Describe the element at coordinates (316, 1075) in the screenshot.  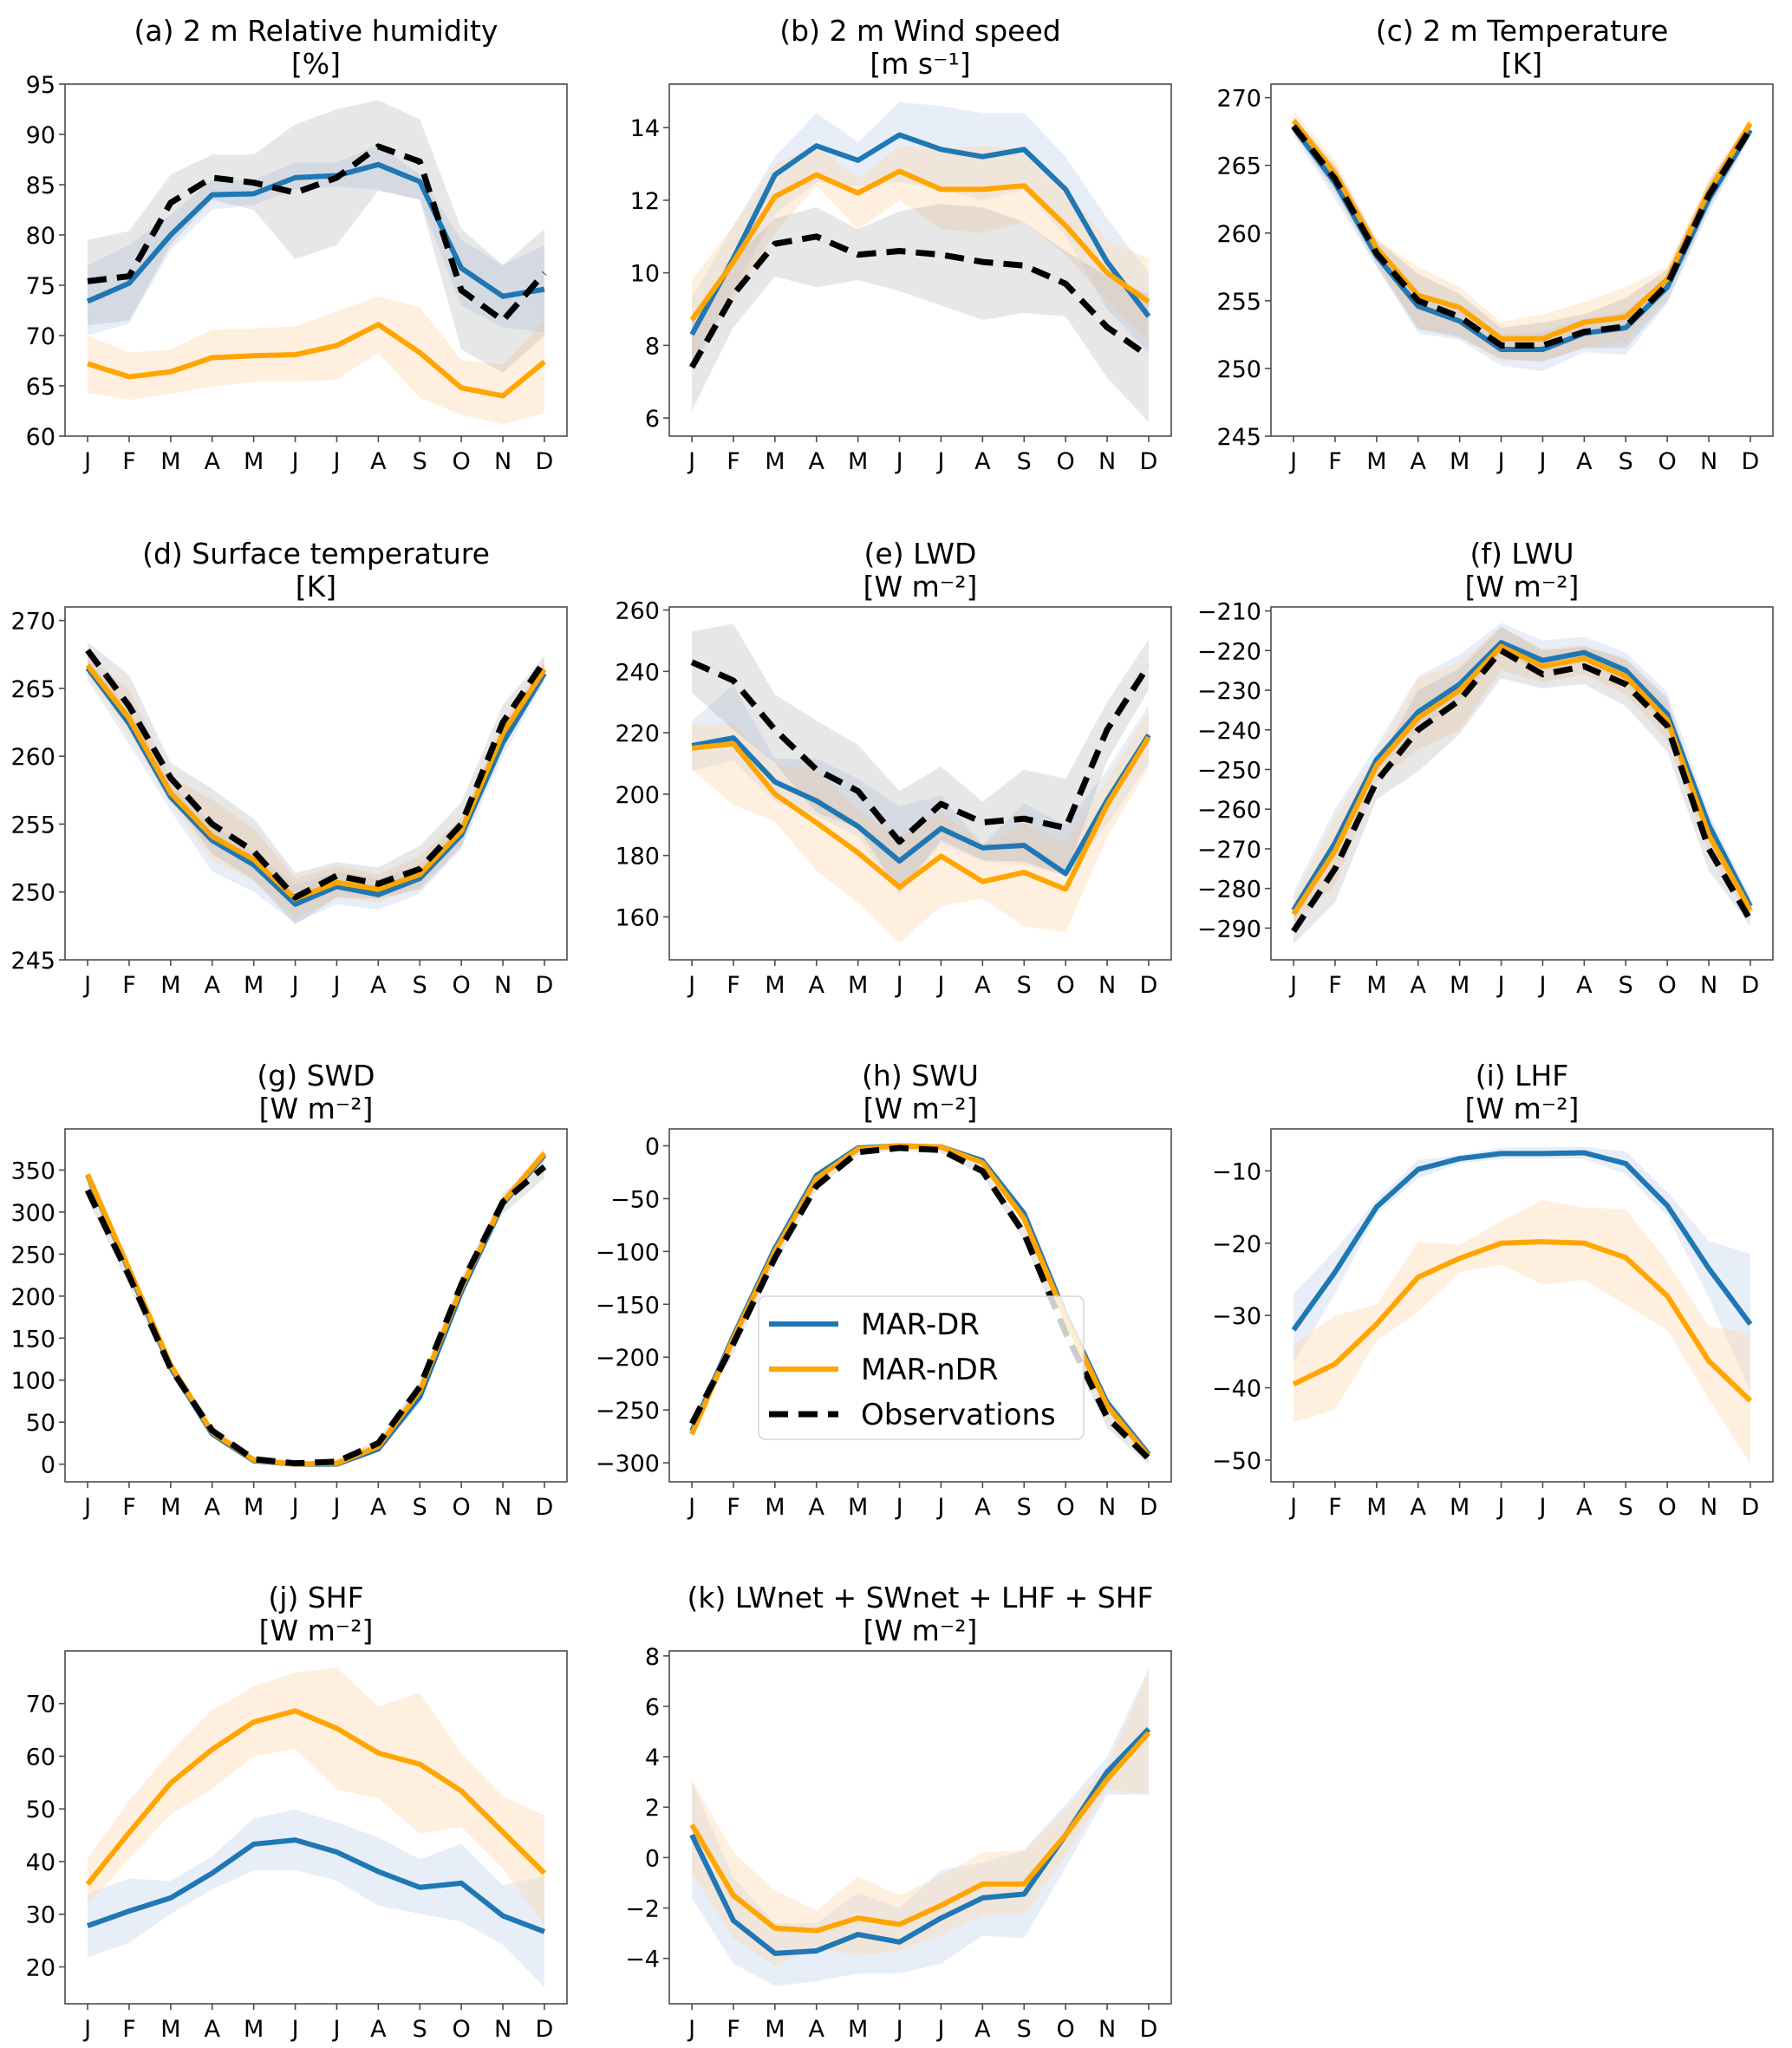
I see `panel-title: (g) SWD` at that location.